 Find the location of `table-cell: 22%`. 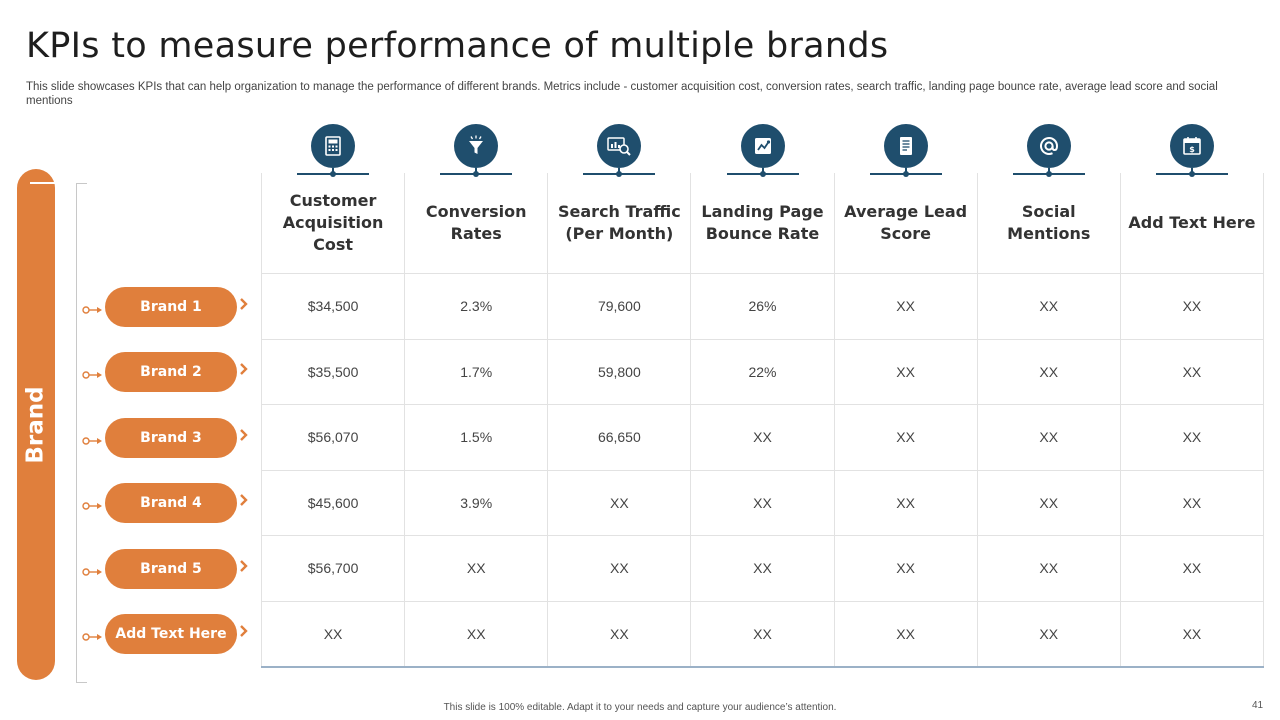

table-cell: 22% is located at coordinates (762, 371).